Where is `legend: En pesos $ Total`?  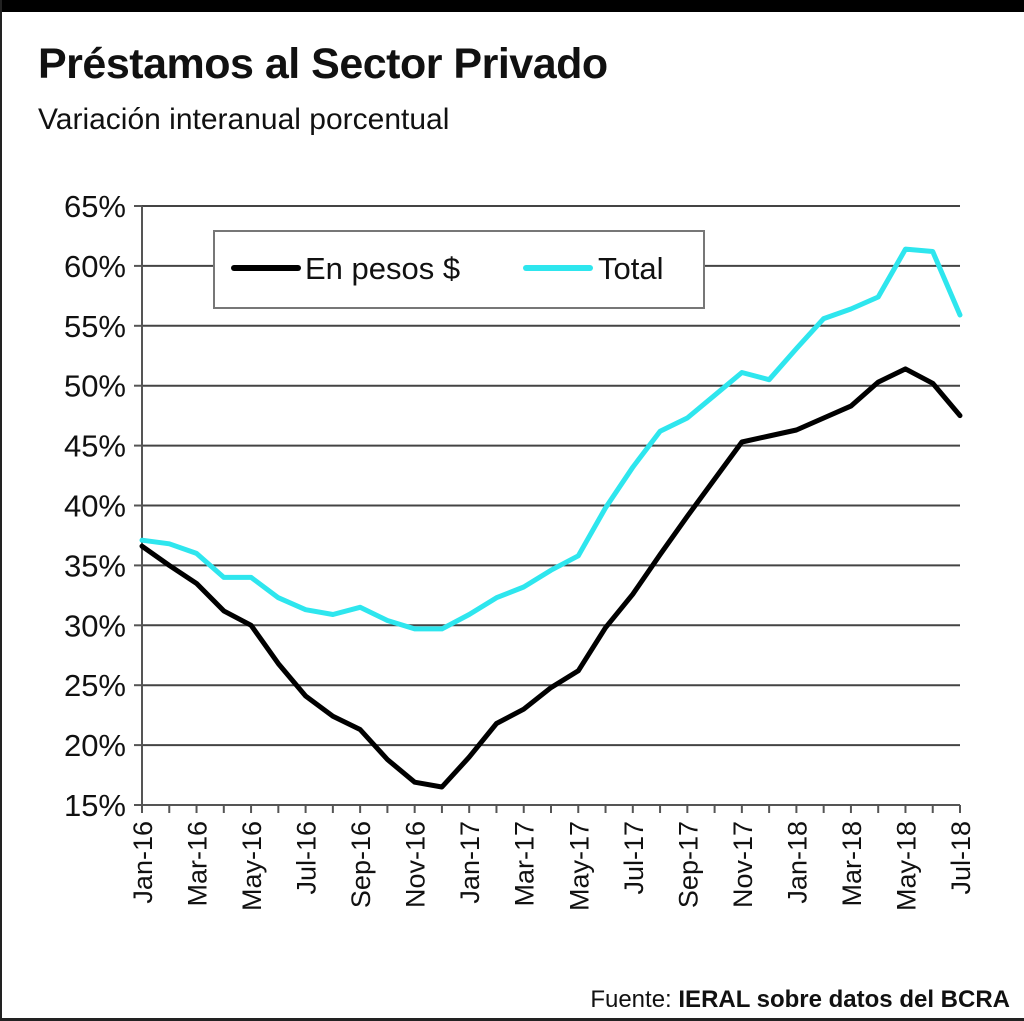 legend: En pesos $ Total is located at coordinates (459, 269).